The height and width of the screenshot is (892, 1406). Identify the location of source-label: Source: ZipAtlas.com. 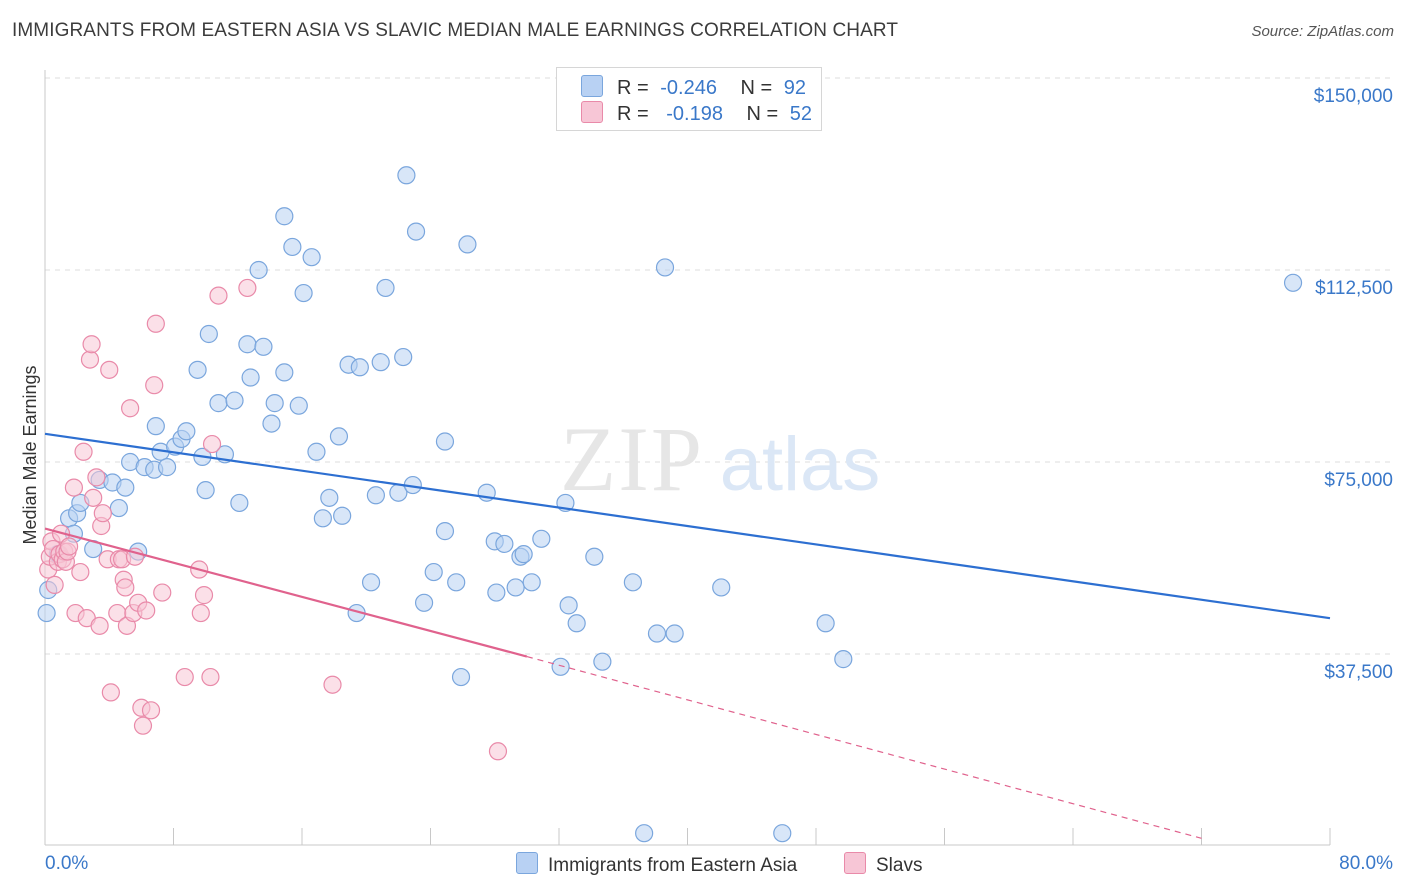
(1322, 31).